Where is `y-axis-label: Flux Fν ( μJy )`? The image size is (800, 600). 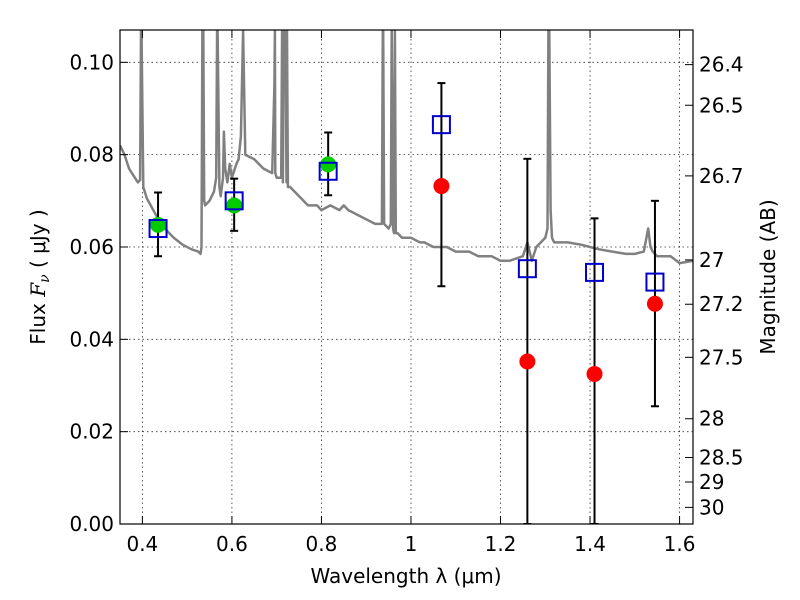 y-axis-label: Flux Fν ( μJy ) is located at coordinates (39, 276).